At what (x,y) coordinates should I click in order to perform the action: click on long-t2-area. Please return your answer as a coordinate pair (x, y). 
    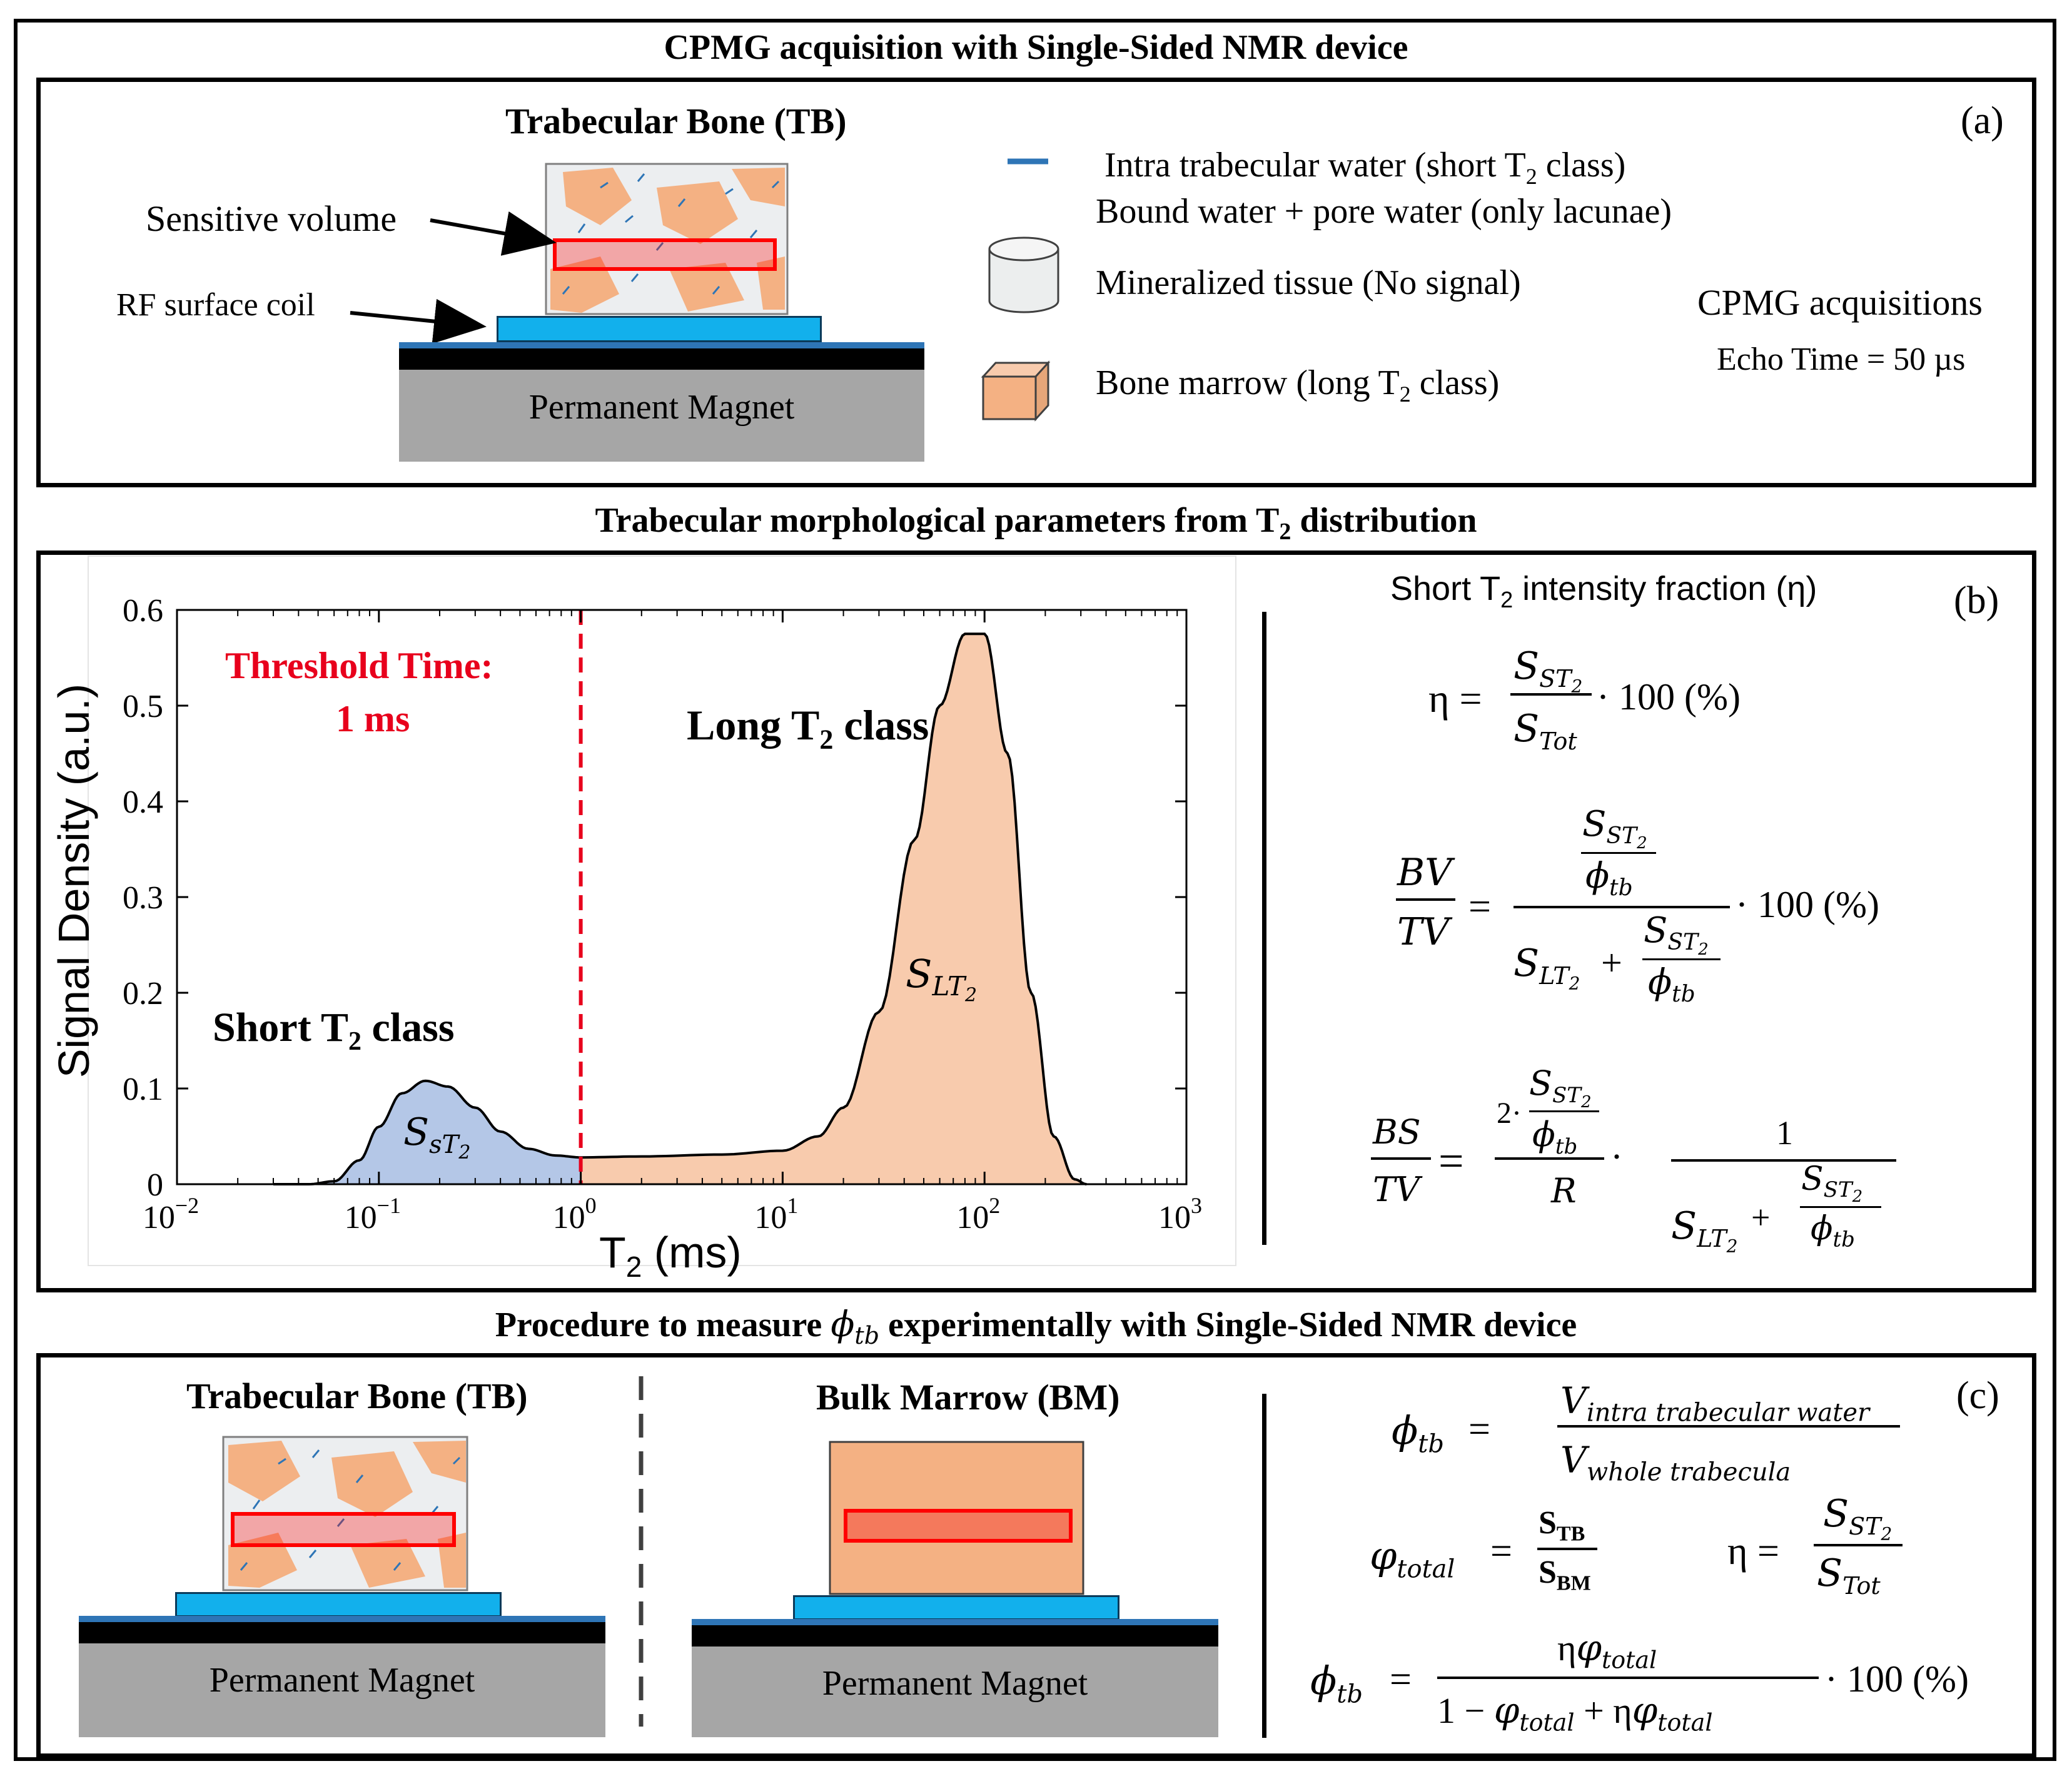
    Looking at the image, I should click on (834, 909).